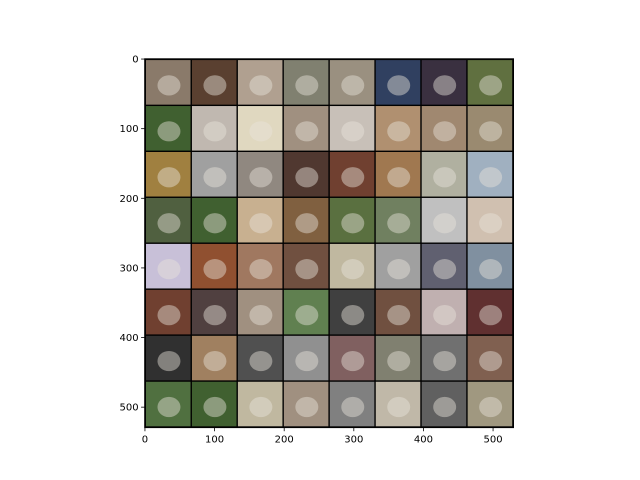  Describe the element at coordinates (284, 440) in the screenshot. I see `x-tick-label: 200` at that location.